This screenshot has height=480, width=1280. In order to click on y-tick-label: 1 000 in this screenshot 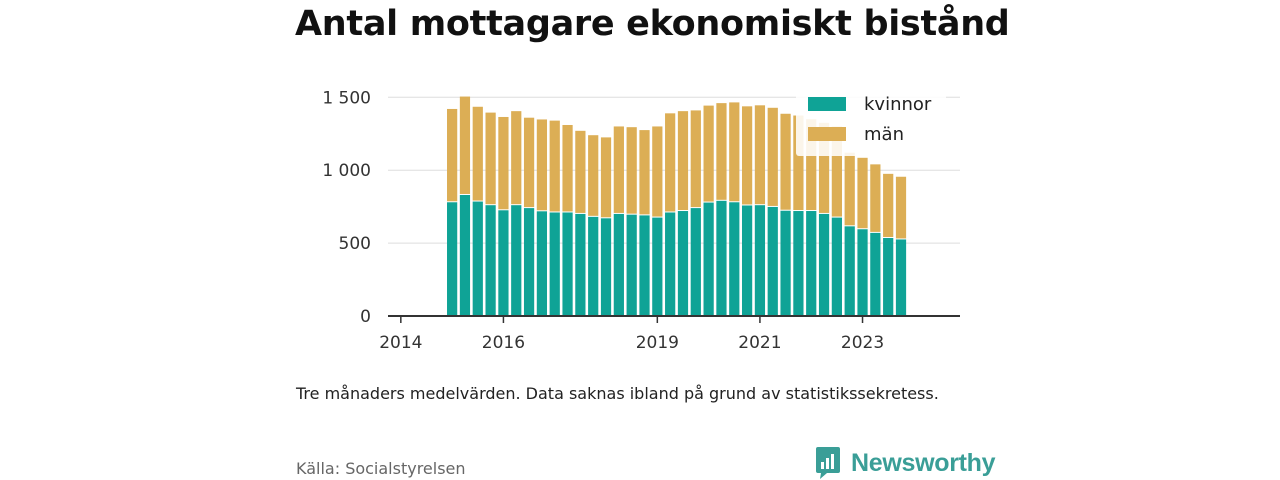, I will do `click(346, 171)`.